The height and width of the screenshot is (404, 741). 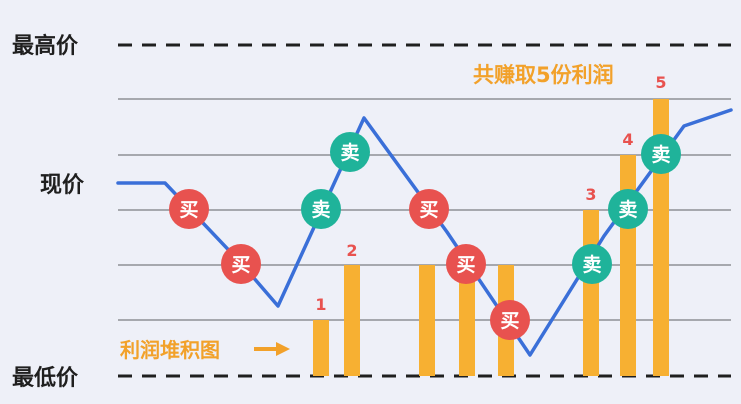 What do you see at coordinates (45, 46) in the screenshot?
I see `highest-price-label: 最高价` at bounding box center [45, 46].